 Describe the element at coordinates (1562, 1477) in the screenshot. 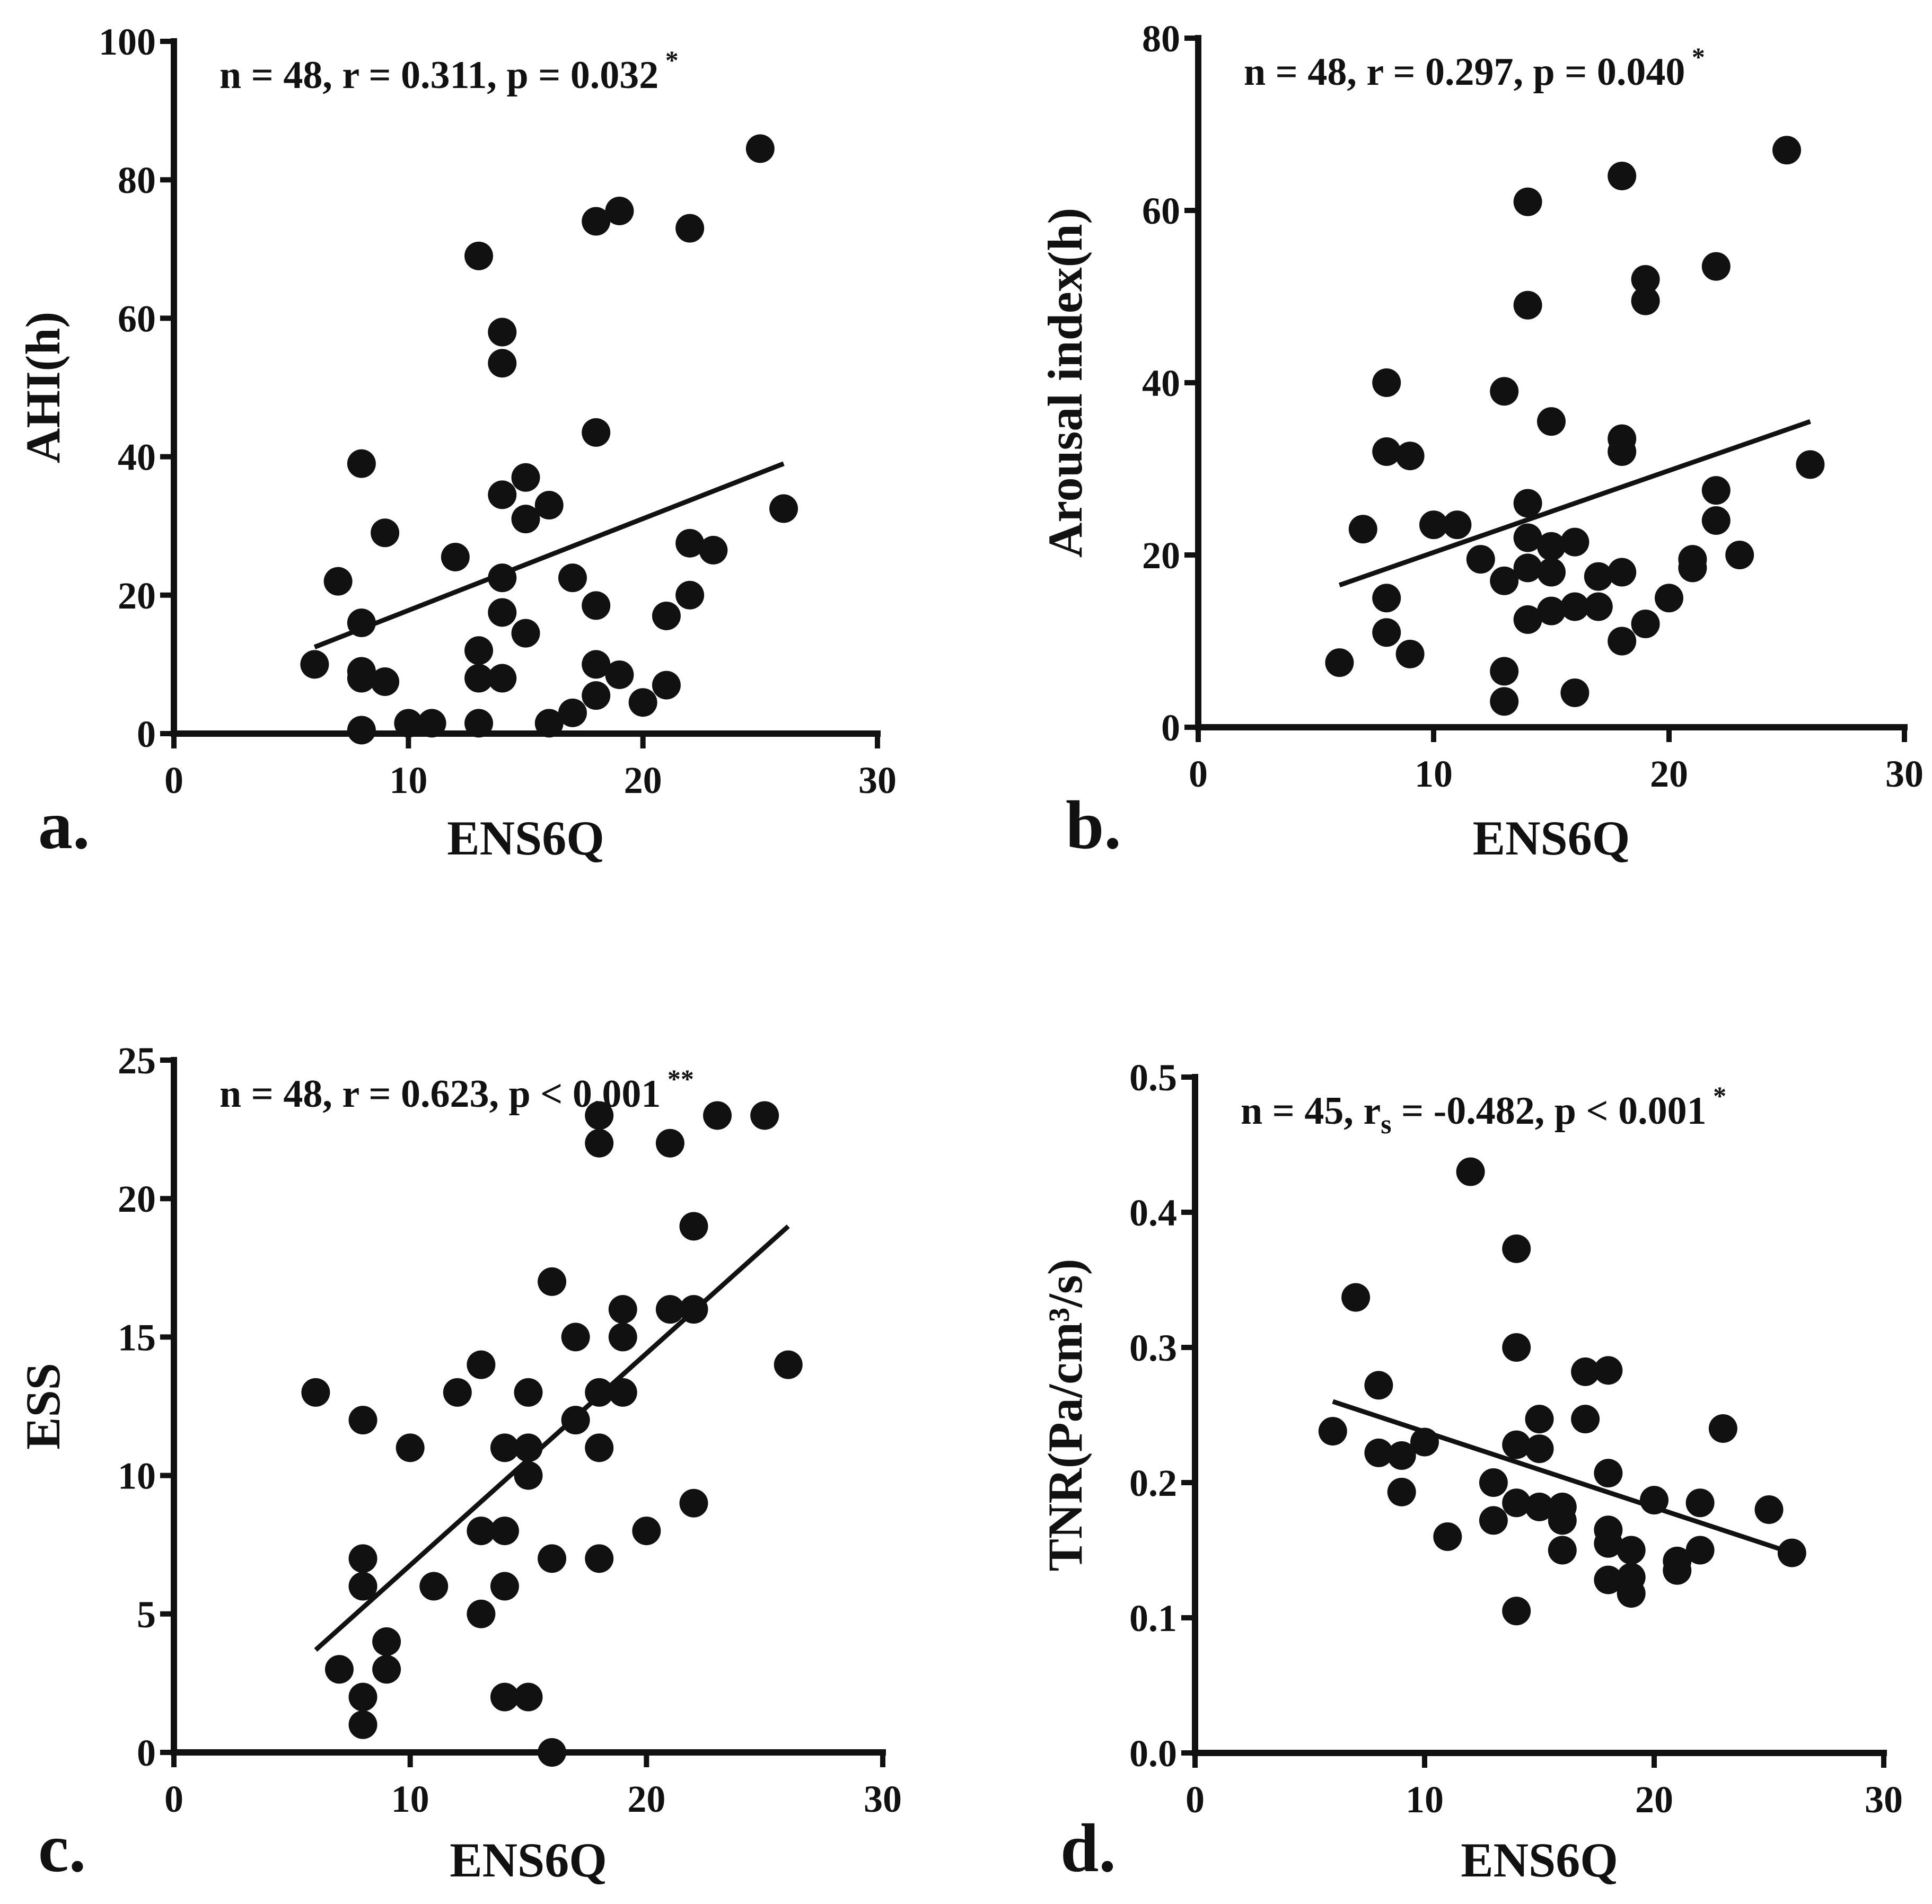

I see `regression-line` at that location.